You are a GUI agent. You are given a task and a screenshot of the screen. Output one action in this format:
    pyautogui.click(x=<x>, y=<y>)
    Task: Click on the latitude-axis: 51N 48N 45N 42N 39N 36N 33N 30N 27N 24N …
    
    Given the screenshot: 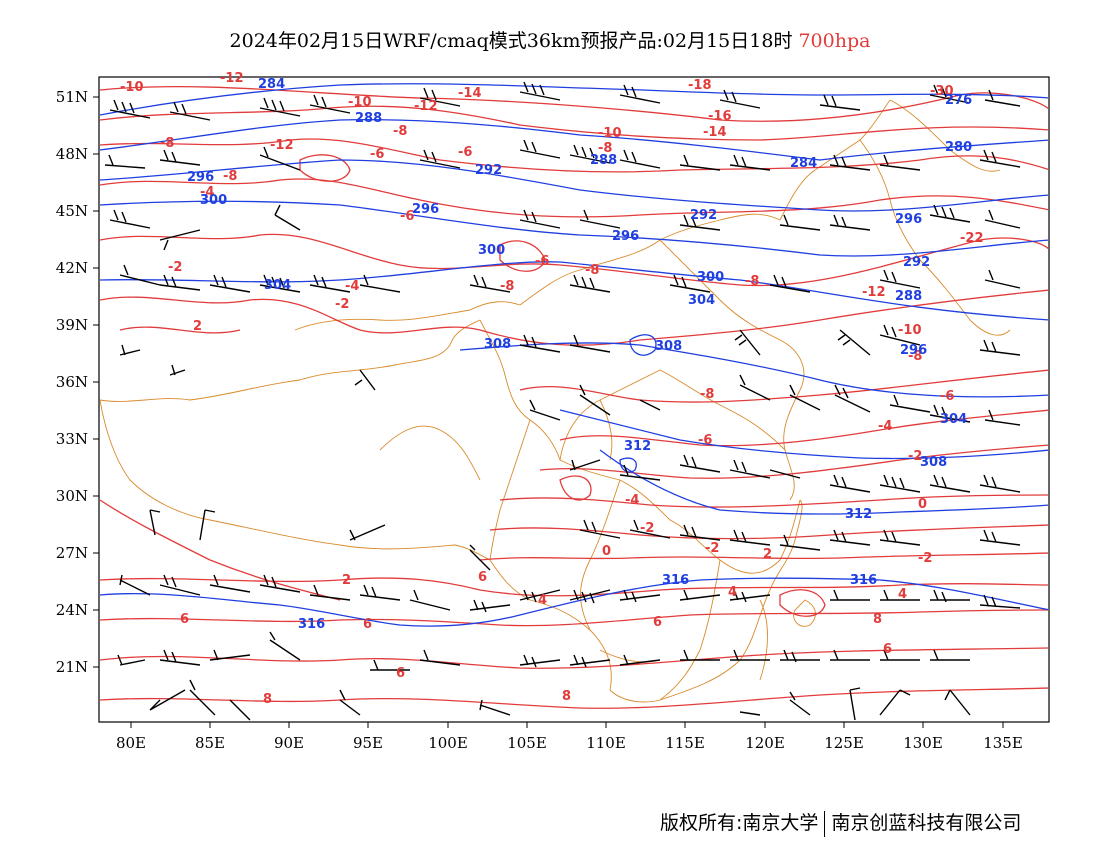 What is the action you would take?
    pyautogui.click(x=77, y=382)
    